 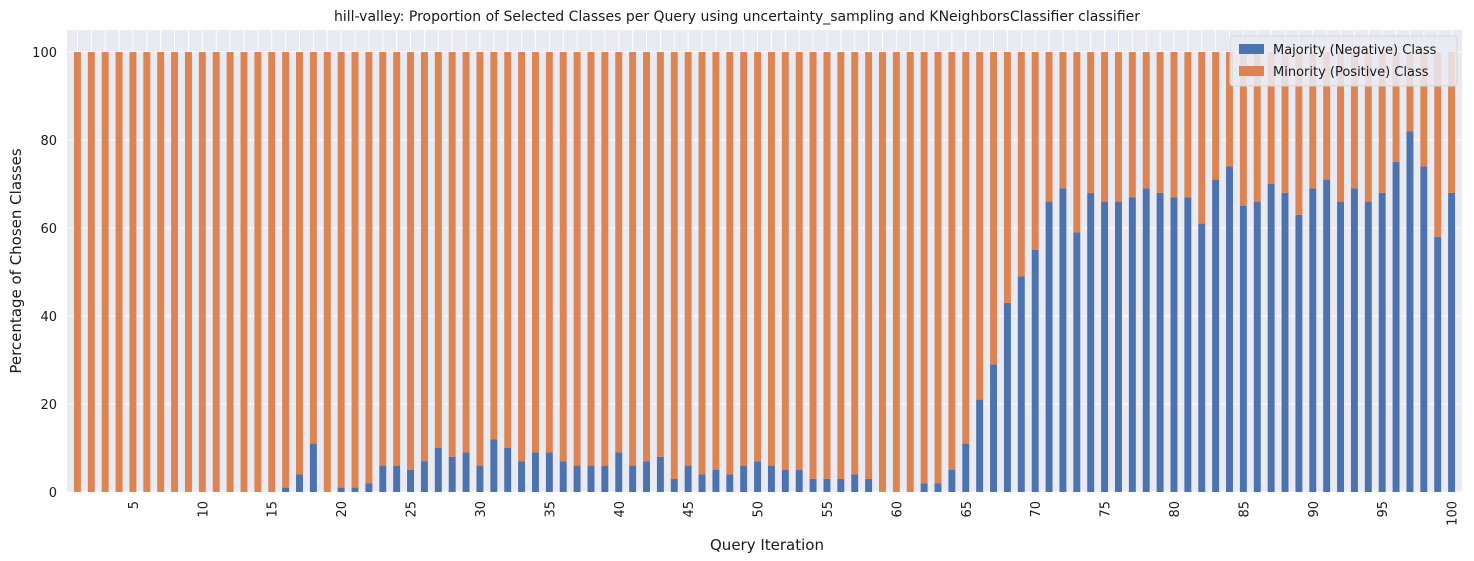 I want to click on x-tick-label: 85, so click(x=1244, y=509).